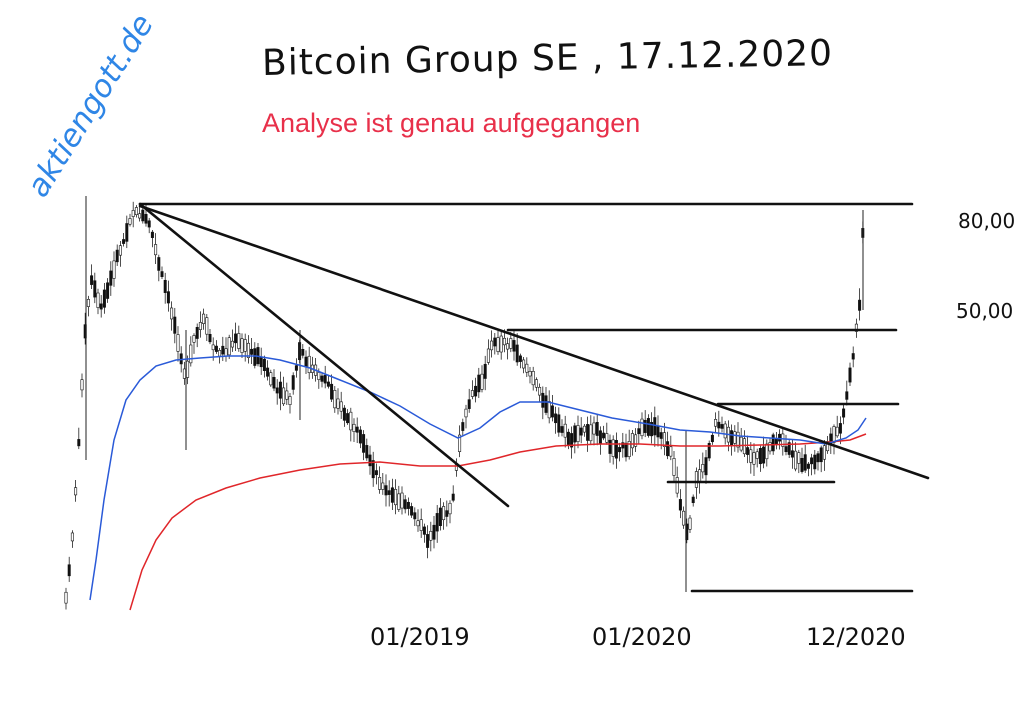 This screenshot has width=1024, height=713. Describe the element at coordinates (984, 311) in the screenshot. I see `price-label-50: 50,00` at that location.